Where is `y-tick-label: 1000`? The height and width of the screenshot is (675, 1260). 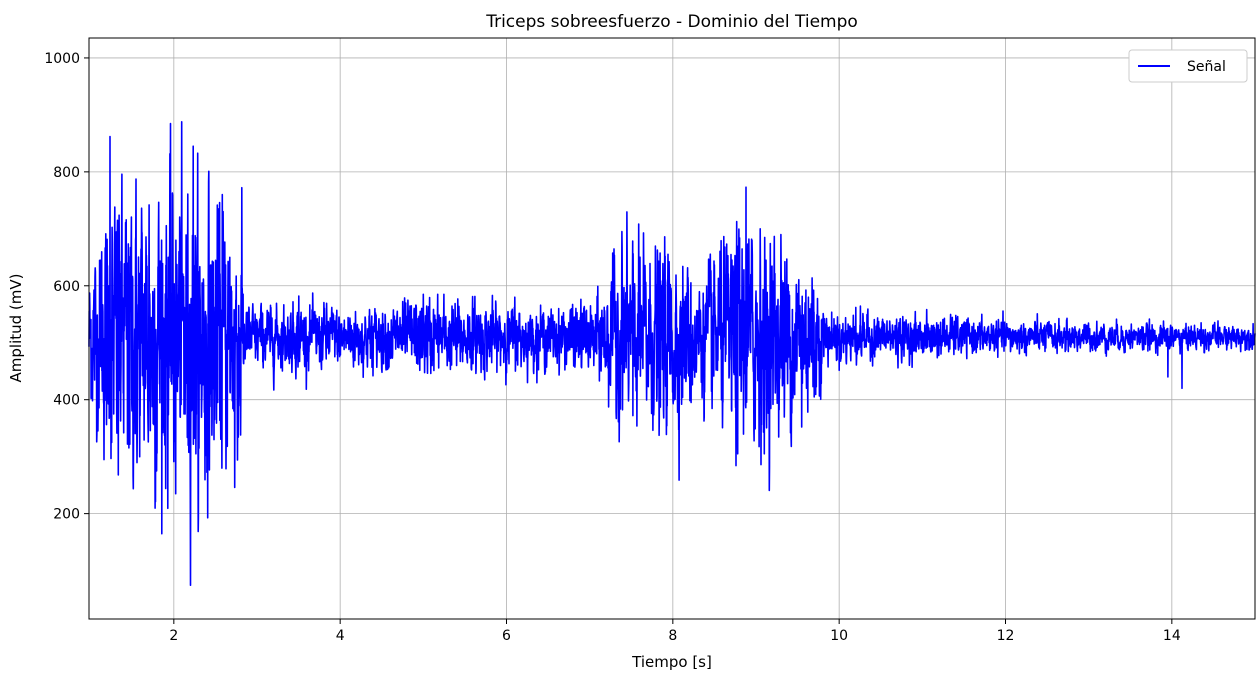
y-tick-label: 1000 is located at coordinates (62, 59).